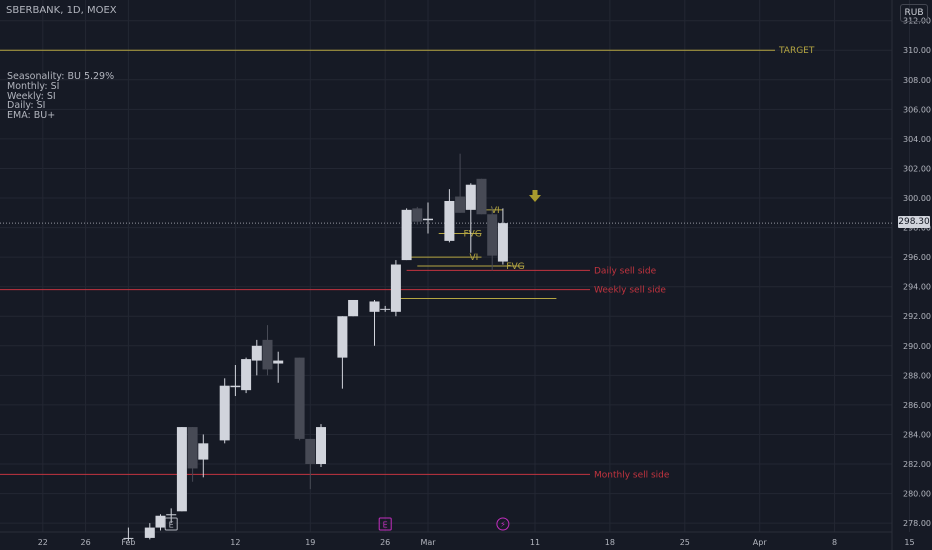 This screenshot has height=550, width=932. What do you see at coordinates (917, 375) in the screenshot?
I see `y-tick-label: 288.00` at bounding box center [917, 375].